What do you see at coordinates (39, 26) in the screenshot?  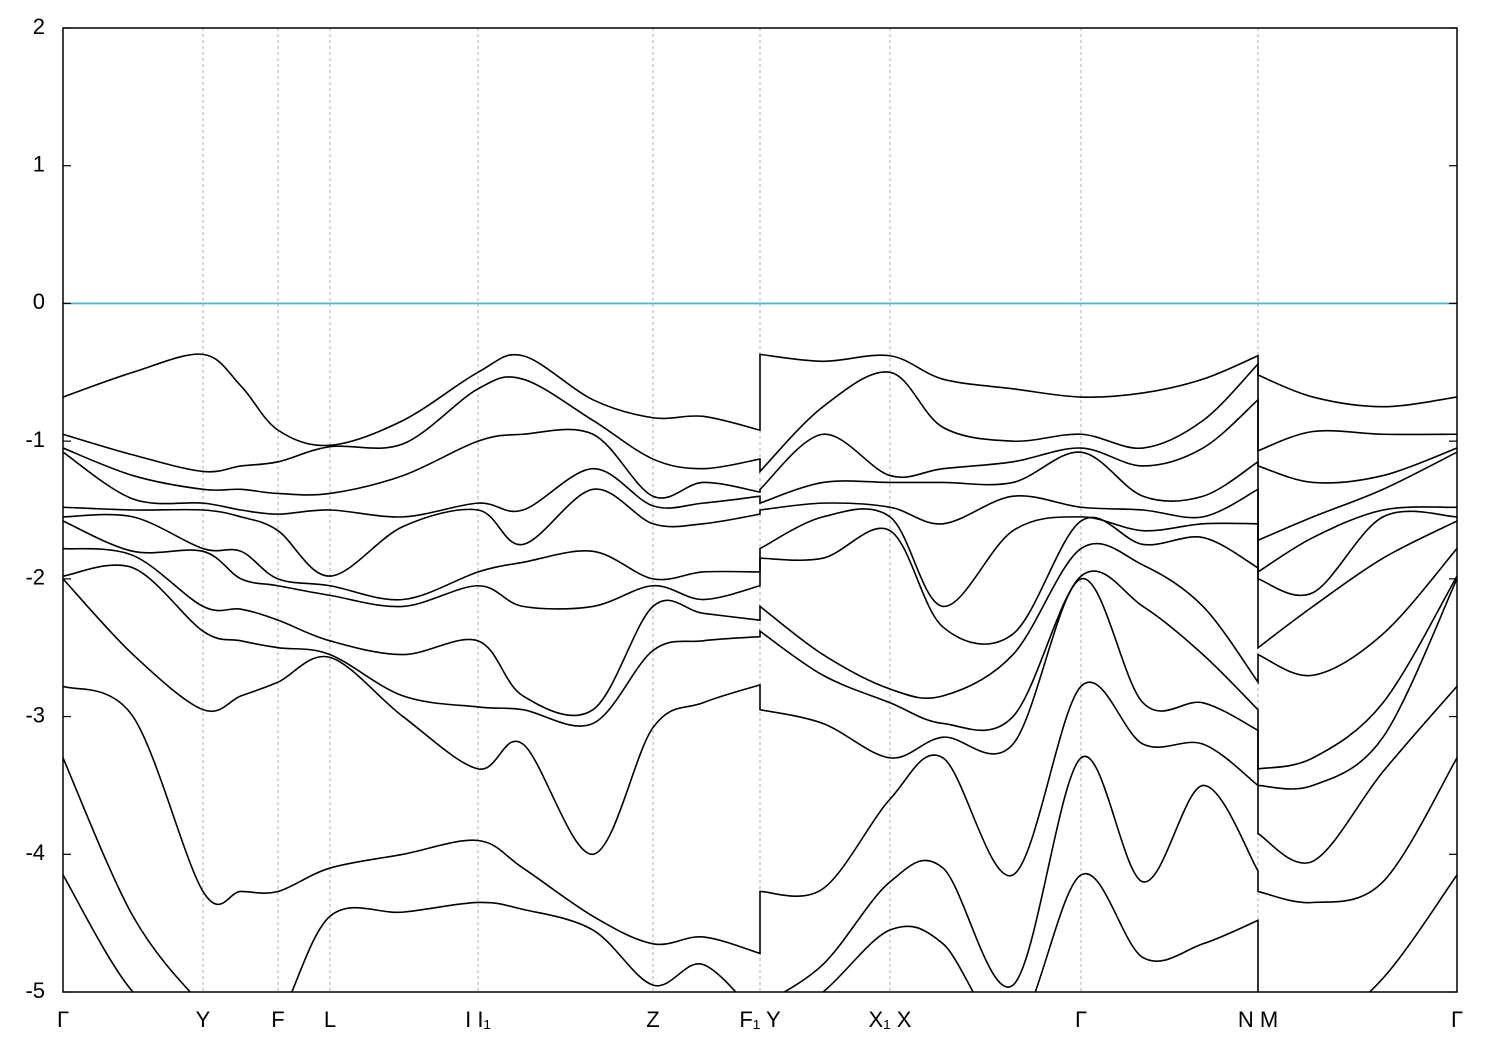 I see `y-tick-label: 2` at bounding box center [39, 26].